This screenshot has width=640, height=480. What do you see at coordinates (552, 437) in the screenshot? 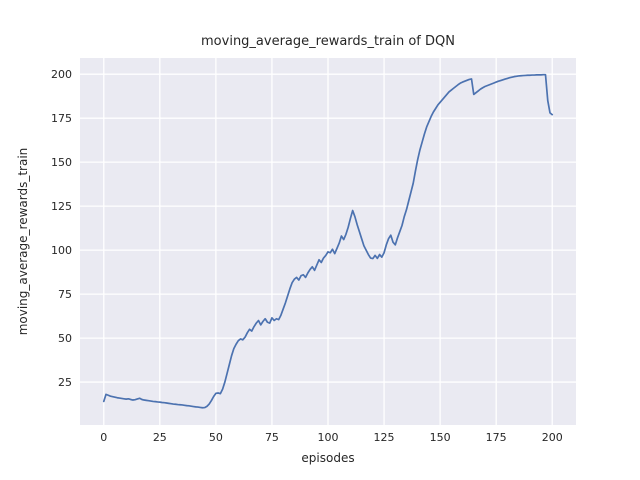
I see `x-tick-label: 200` at bounding box center [552, 437].